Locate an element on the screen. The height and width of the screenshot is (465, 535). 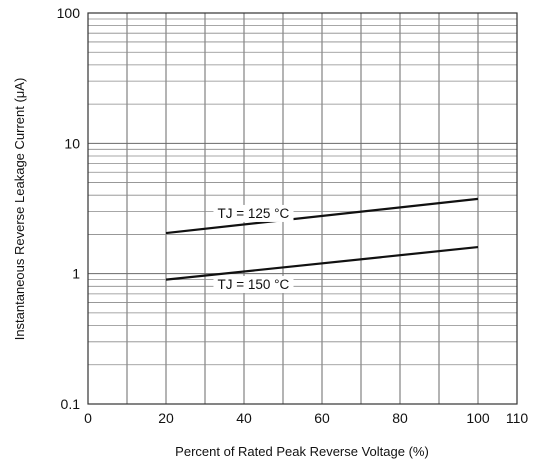
series-label: TJ = 125 °C is located at coordinates (253, 213).